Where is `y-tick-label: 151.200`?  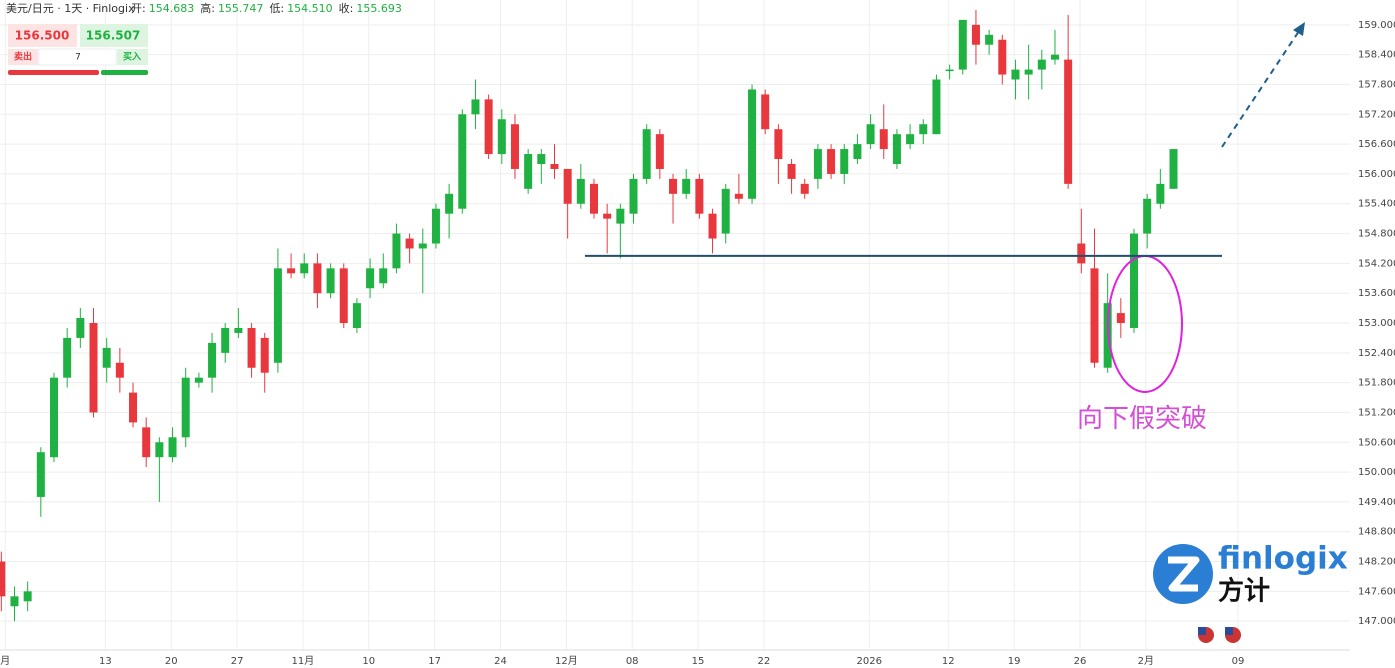
y-tick-label: 151.200 is located at coordinates (1376, 412).